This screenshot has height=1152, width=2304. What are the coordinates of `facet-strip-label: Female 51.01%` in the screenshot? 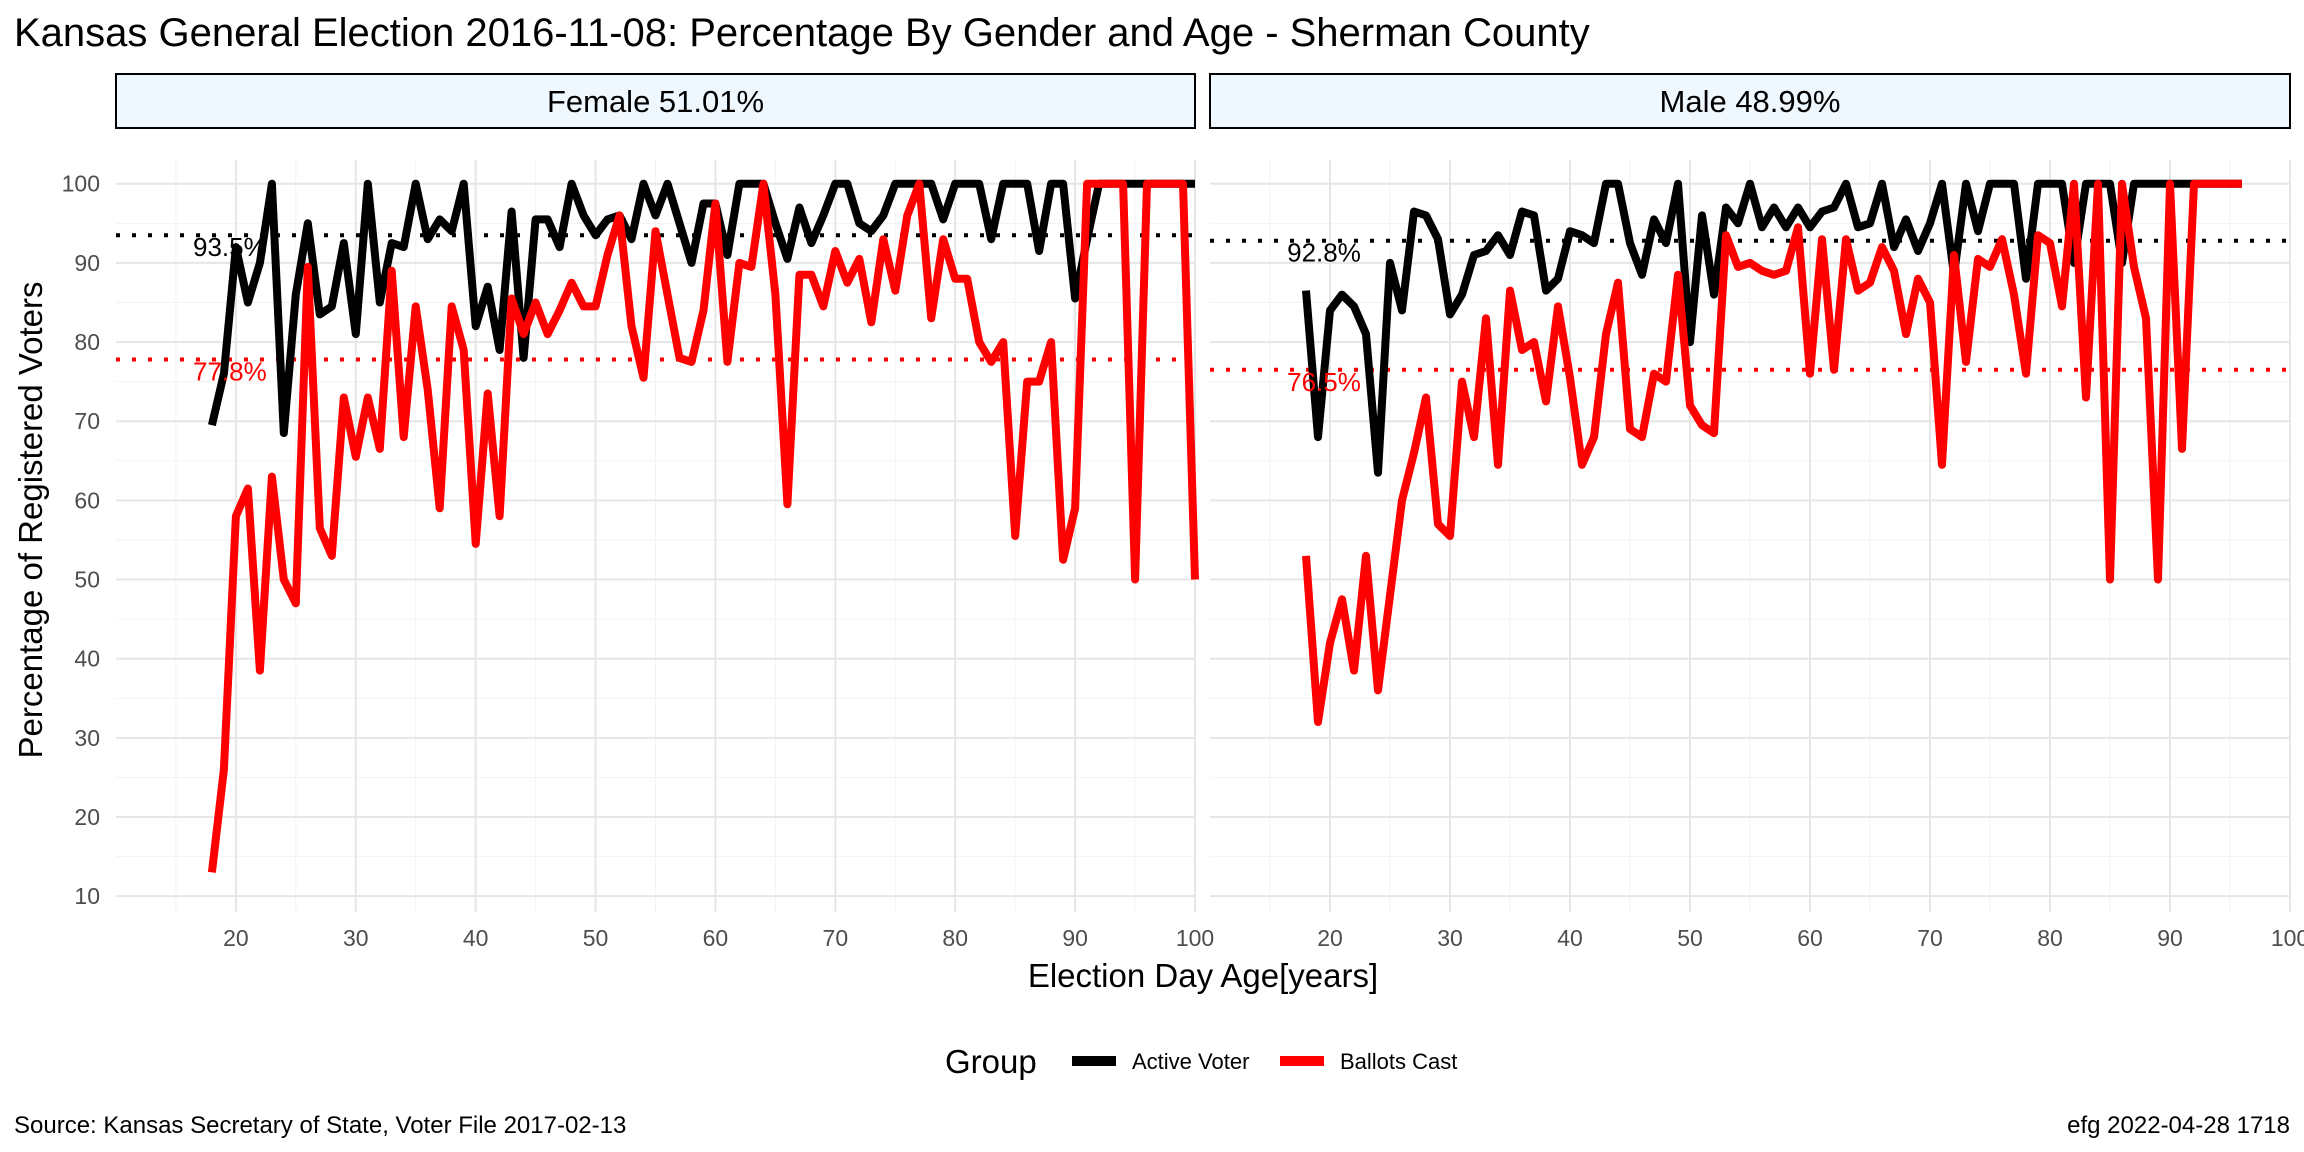 It's located at (655, 101).